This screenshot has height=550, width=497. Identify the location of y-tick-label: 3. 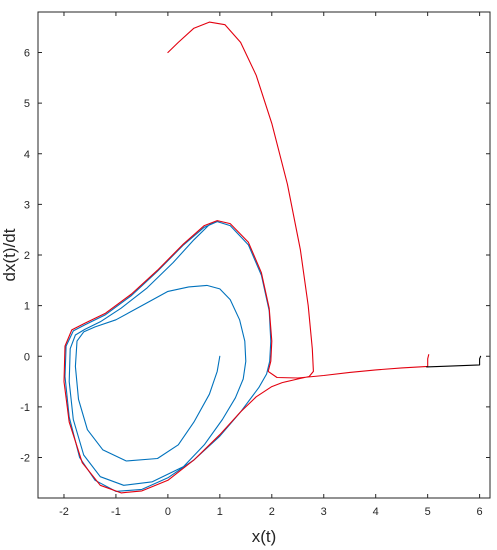
(27, 205).